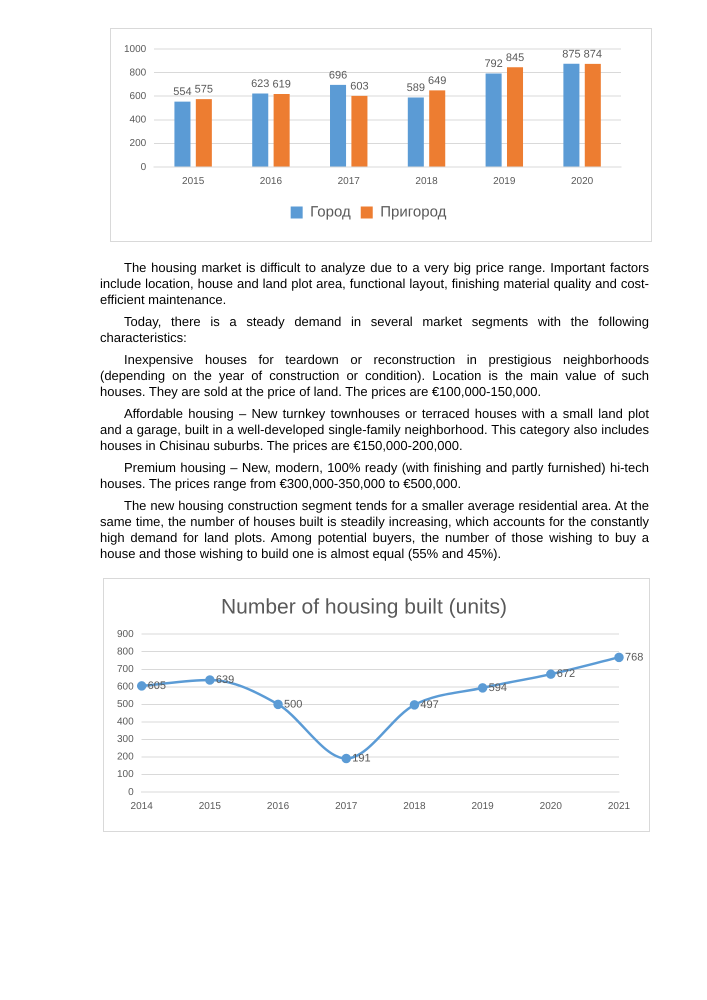 Image resolution: width=707 pixels, height=1000 pixels. Describe the element at coordinates (374, 376) in the screenshot. I see `text: Inexpensive houses for teardown or reconstruction in prestigious neighborhoods (depending on the year of construction or condition). Location is the main value of such houses. They are sold at the price of land. The prices are €100,000-150,000.` at that location.